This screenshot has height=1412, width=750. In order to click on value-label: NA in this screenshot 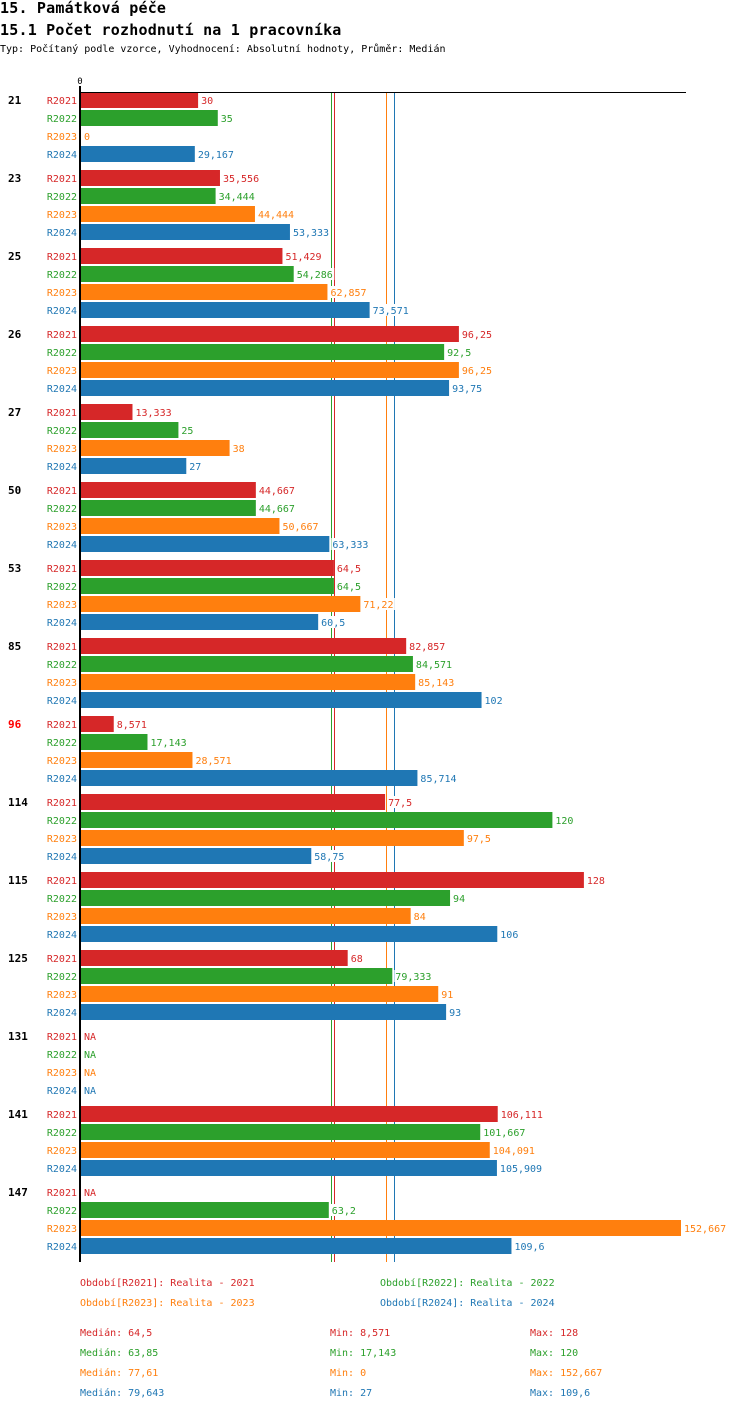, I will do `click(90, 1193)`.